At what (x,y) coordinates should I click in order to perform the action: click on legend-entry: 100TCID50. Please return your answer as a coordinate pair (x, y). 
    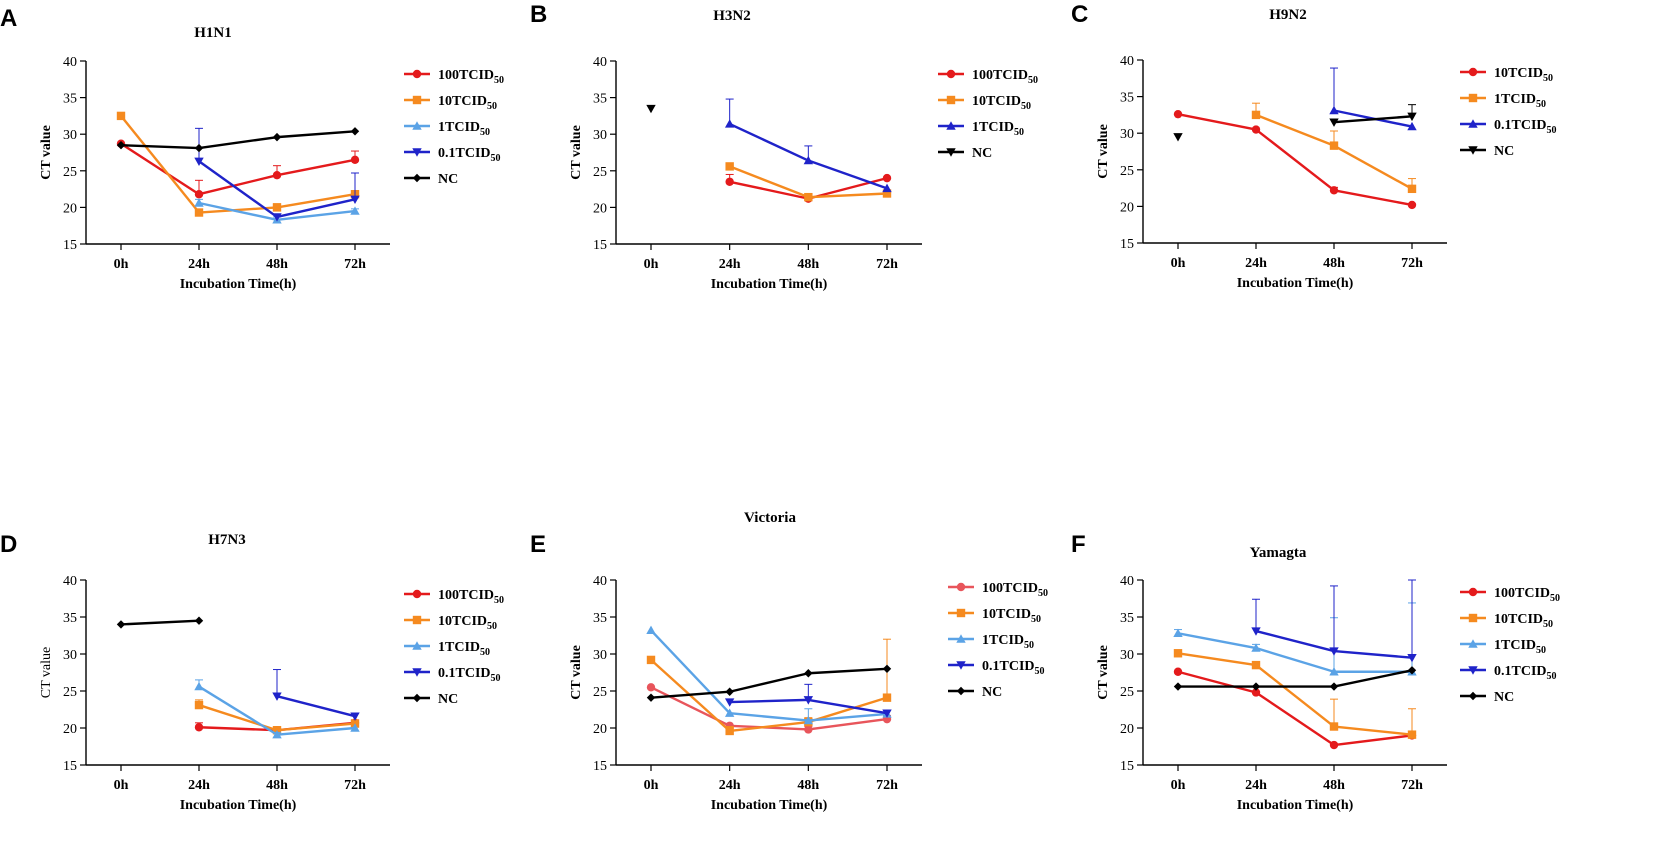
    Looking at the image, I should click on (454, 77).